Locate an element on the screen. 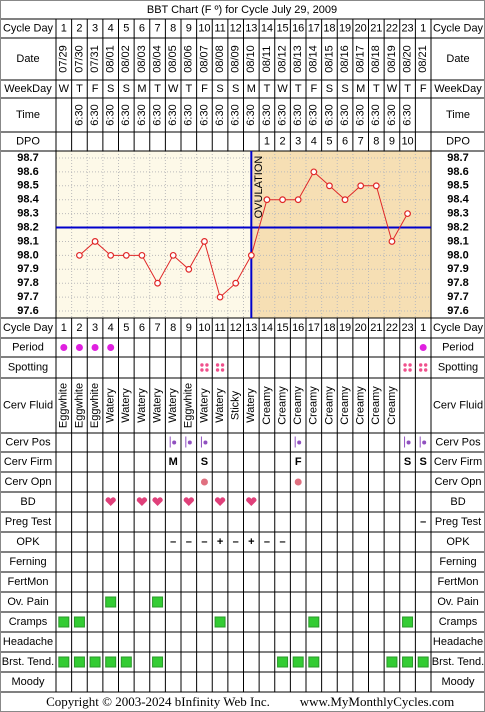  cycle-days-cell: 9 is located at coordinates (189, 28).